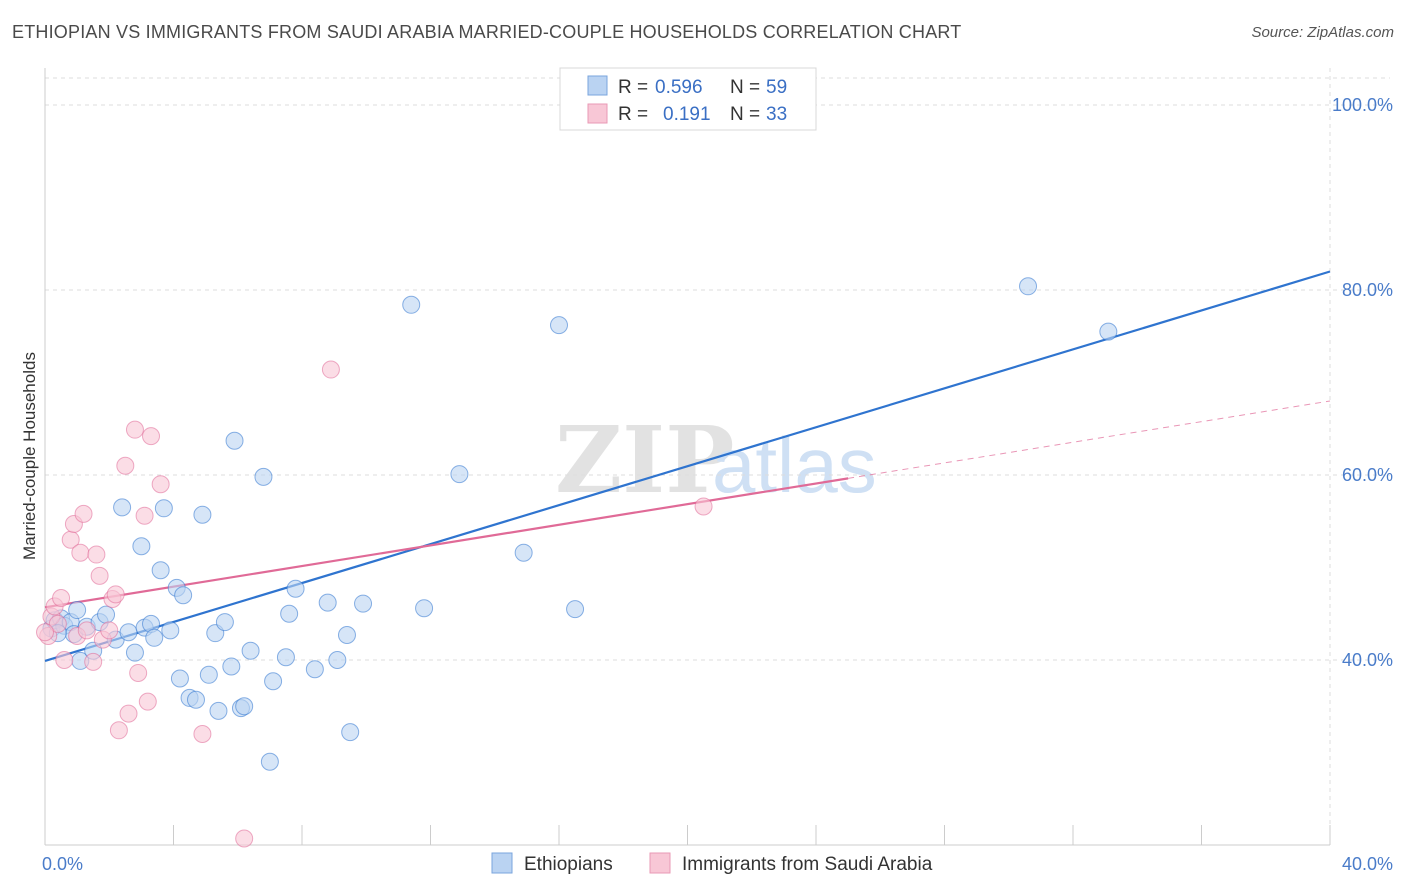  I want to click on legend-r-label-1: R =, so click(633, 87).